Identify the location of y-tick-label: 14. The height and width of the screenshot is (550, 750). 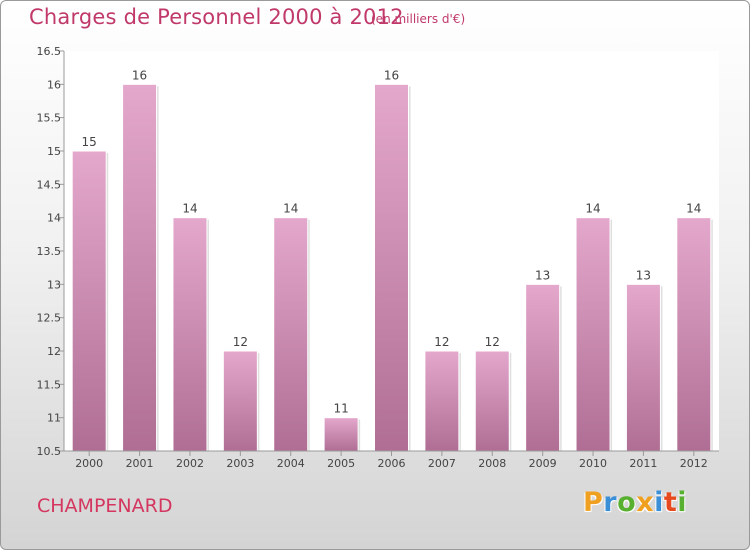
(54, 218).